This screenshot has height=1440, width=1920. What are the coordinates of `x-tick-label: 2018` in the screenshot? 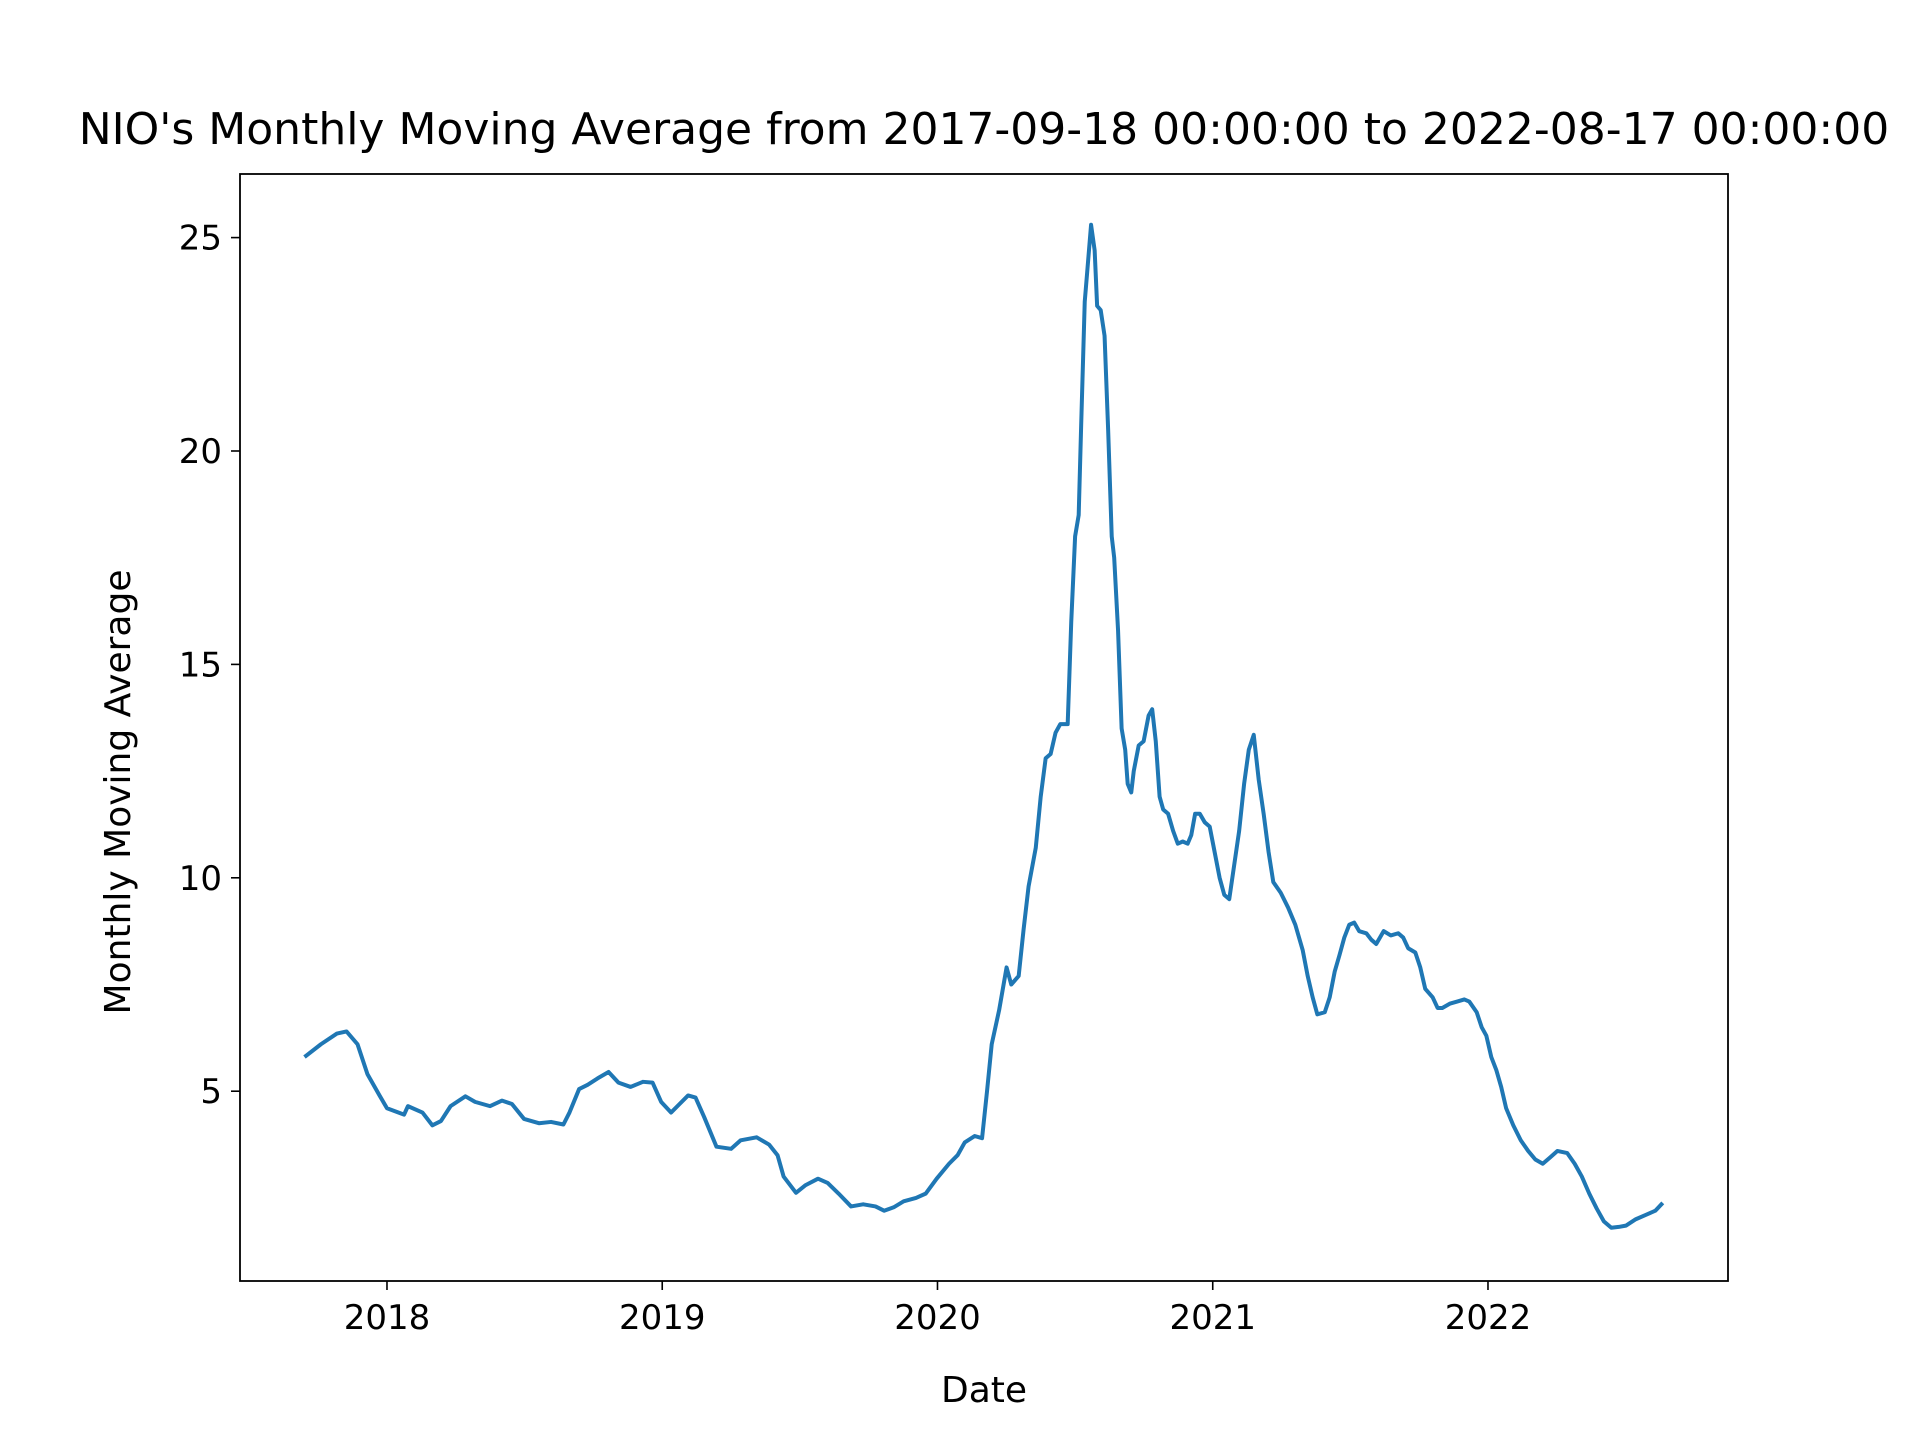 It's located at (387, 1318).